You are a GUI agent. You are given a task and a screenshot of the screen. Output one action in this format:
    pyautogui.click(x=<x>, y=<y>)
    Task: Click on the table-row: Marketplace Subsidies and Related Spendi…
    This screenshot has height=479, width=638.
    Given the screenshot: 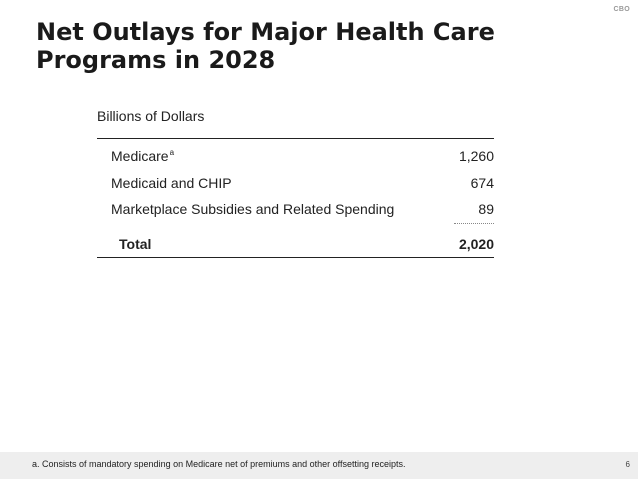 What is the action you would take?
    pyautogui.click(x=295, y=205)
    